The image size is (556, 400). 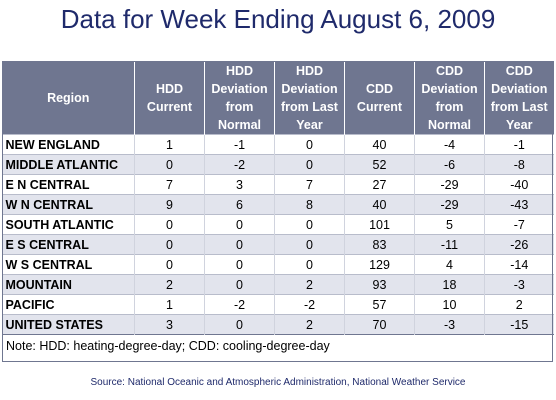 I want to click on region-cell: NEW ENGLAND, so click(x=68, y=144).